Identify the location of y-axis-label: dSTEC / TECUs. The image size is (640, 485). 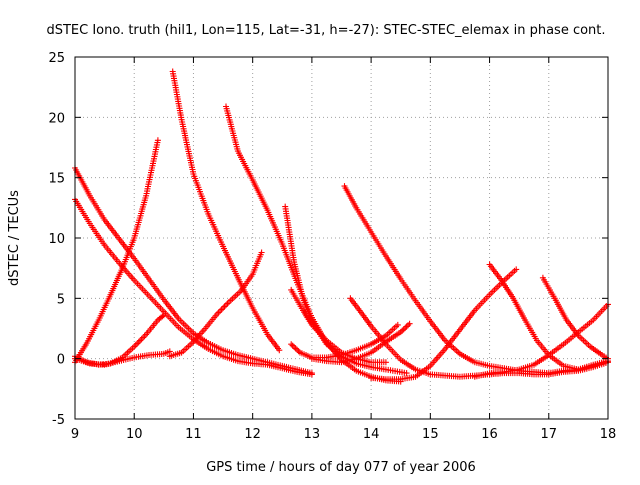
(14, 238).